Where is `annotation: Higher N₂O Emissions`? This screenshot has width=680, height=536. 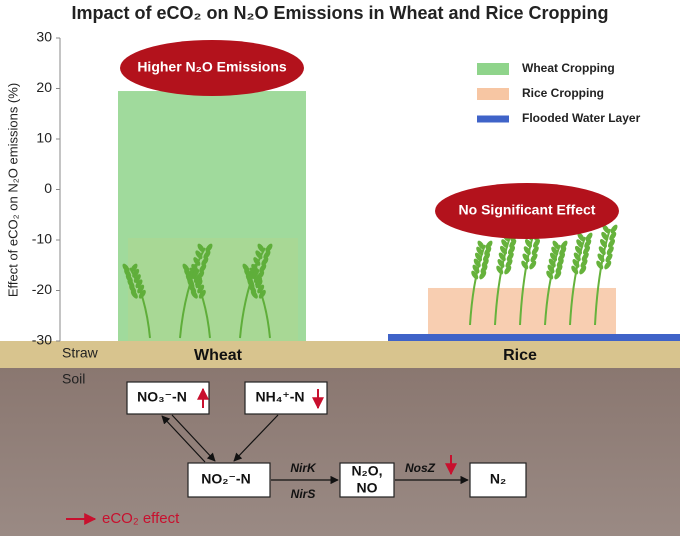 annotation: Higher N₂O Emissions is located at coordinates (212, 67).